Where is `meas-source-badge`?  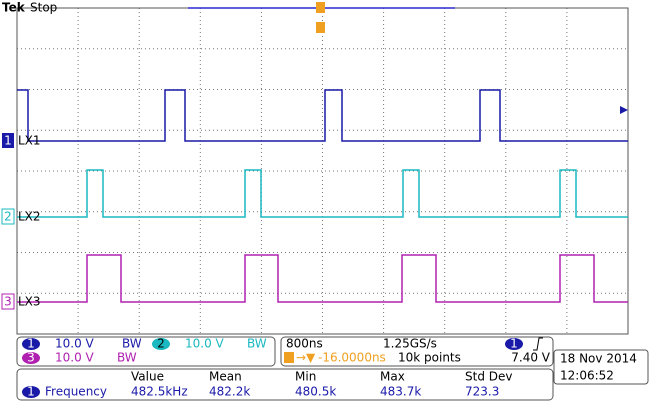 meas-source-badge is located at coordinates (31, 392).